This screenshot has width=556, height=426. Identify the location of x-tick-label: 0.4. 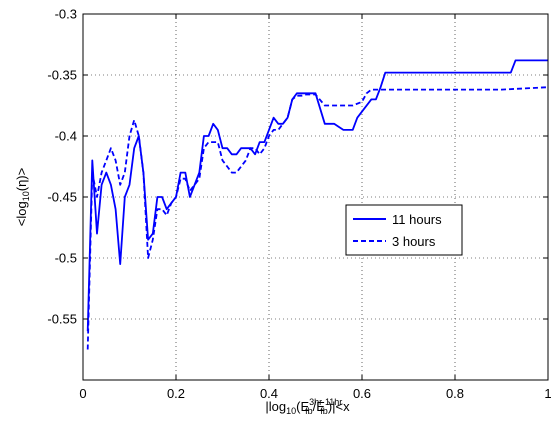
(269, 393).